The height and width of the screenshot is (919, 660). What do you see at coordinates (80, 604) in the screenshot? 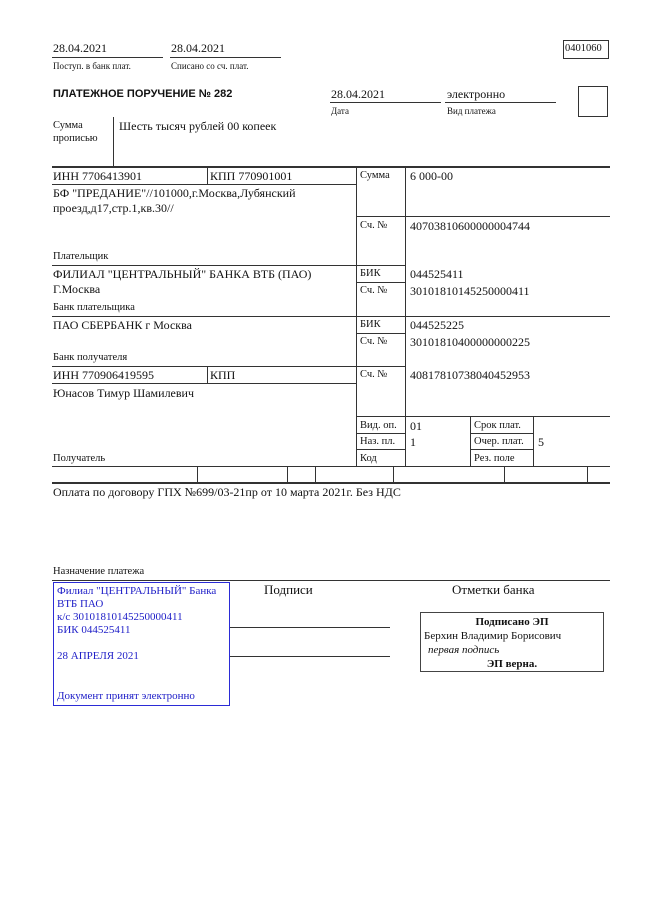
I see `stamp-bank-name-2: ВТБ ПАО` at bounding box center [80, 604].